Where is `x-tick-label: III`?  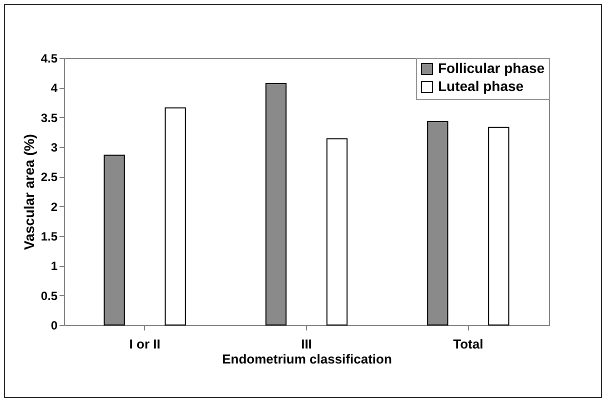 x-tick-label: III is located at coordinates (306, 344).